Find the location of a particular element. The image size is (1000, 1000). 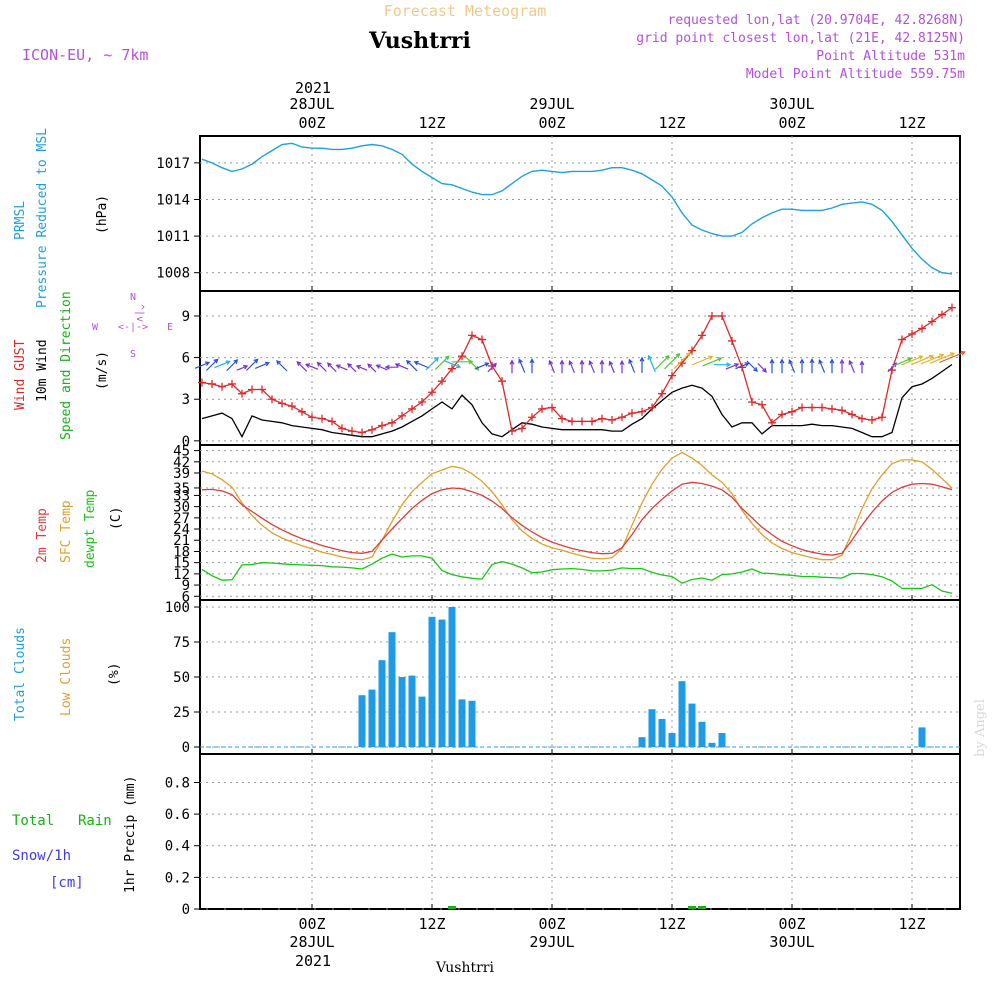

pressure-unit: (hPa) is located at coordinates (102, 214).